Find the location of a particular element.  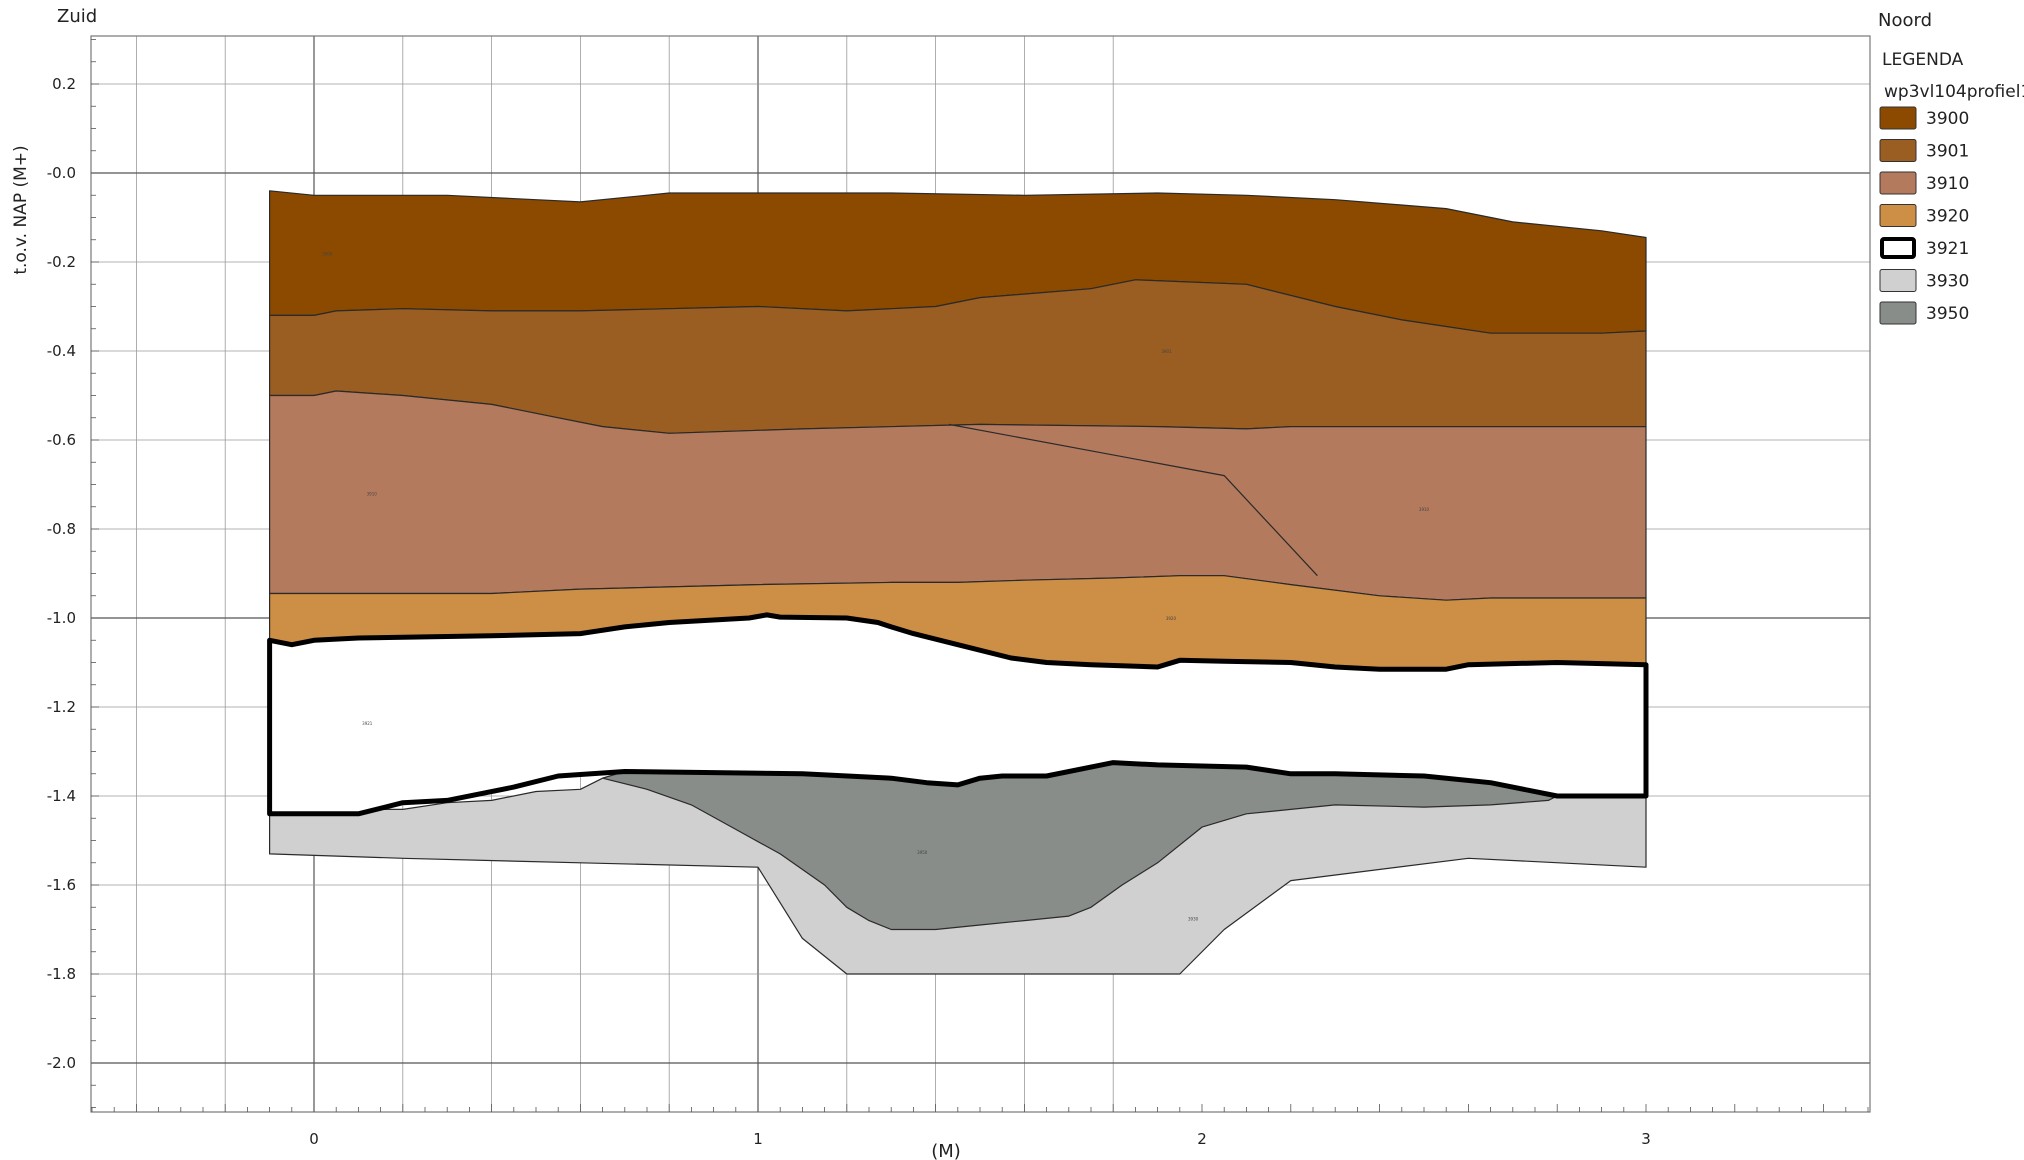

x-tick-label: 1 is located at coordinates (758, 1139).